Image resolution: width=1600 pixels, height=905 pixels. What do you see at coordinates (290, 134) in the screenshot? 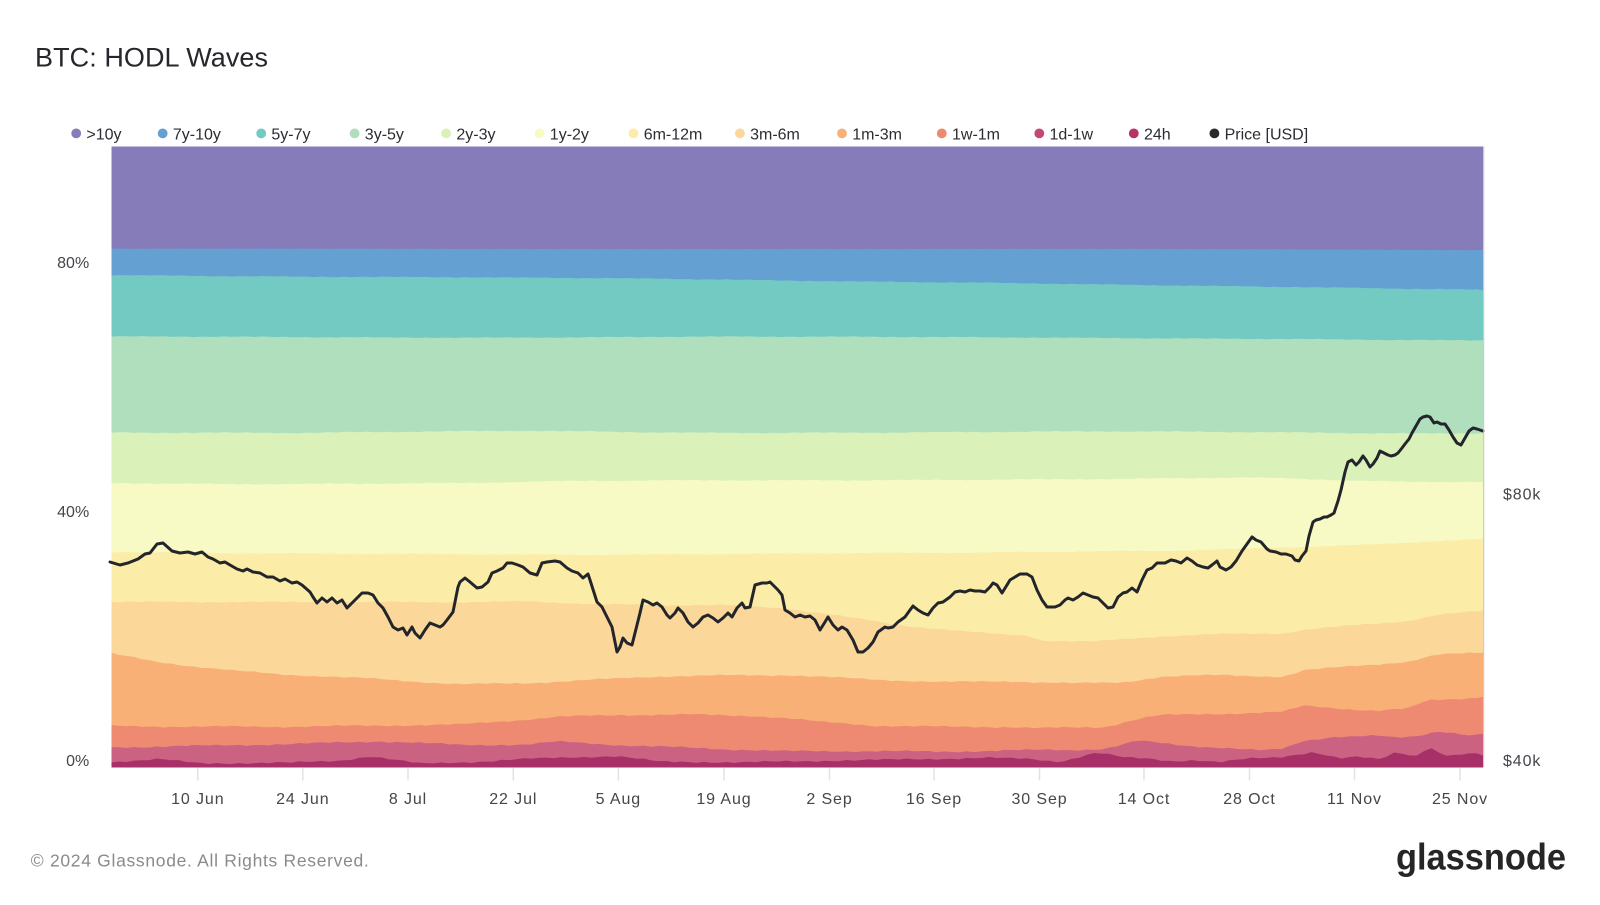
I see `svg-text: 5y-7y` at bounding box center [290, 134].